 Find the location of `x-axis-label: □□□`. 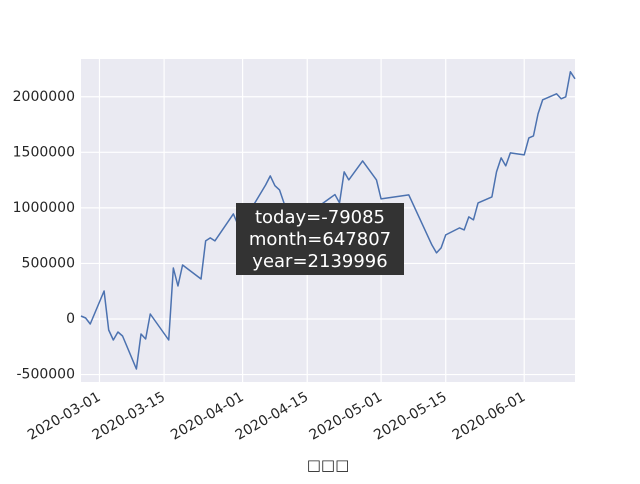

x-axis-label: □□□ is located at coordinates (328, 465).